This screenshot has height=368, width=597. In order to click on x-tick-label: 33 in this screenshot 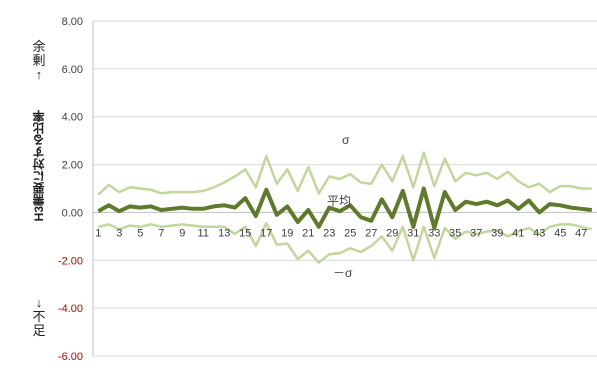, I will do `click(434, 233)`.